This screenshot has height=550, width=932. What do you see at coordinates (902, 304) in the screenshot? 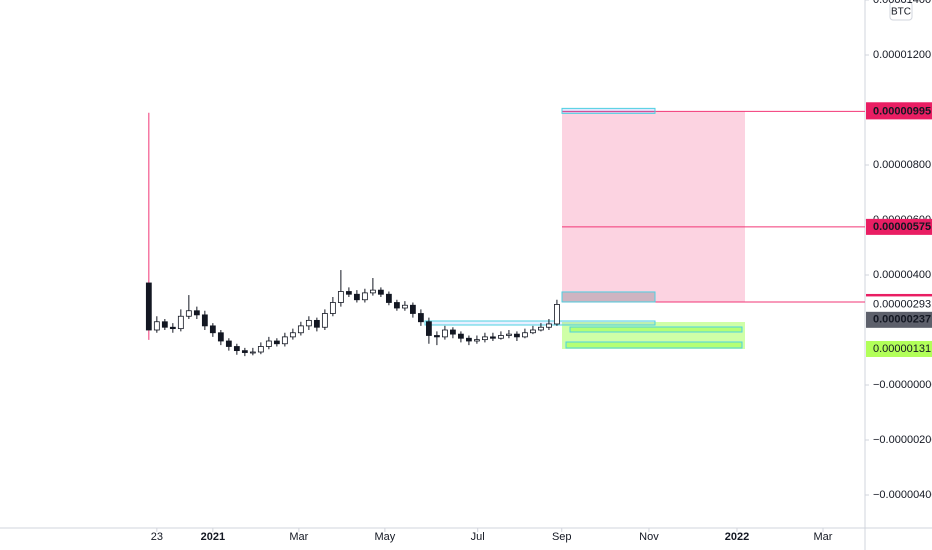
I see `price-label: 0.00000293` at bounding box center [902, 304].